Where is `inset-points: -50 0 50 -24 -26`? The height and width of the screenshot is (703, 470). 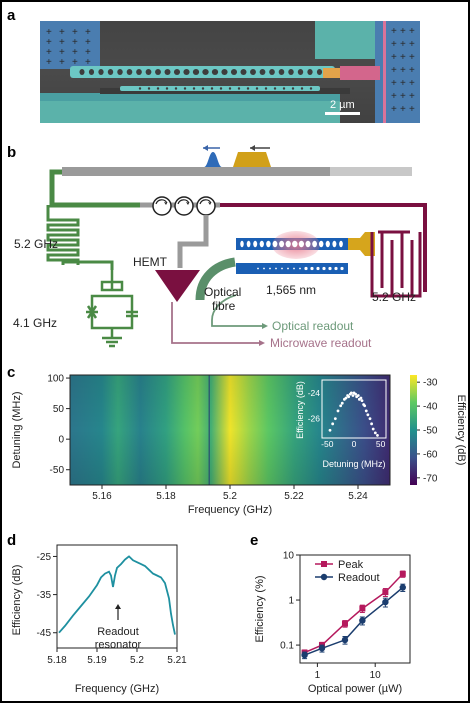 inset-points: -50 0 50 -24 -26 is located at coordinates (347, 418).